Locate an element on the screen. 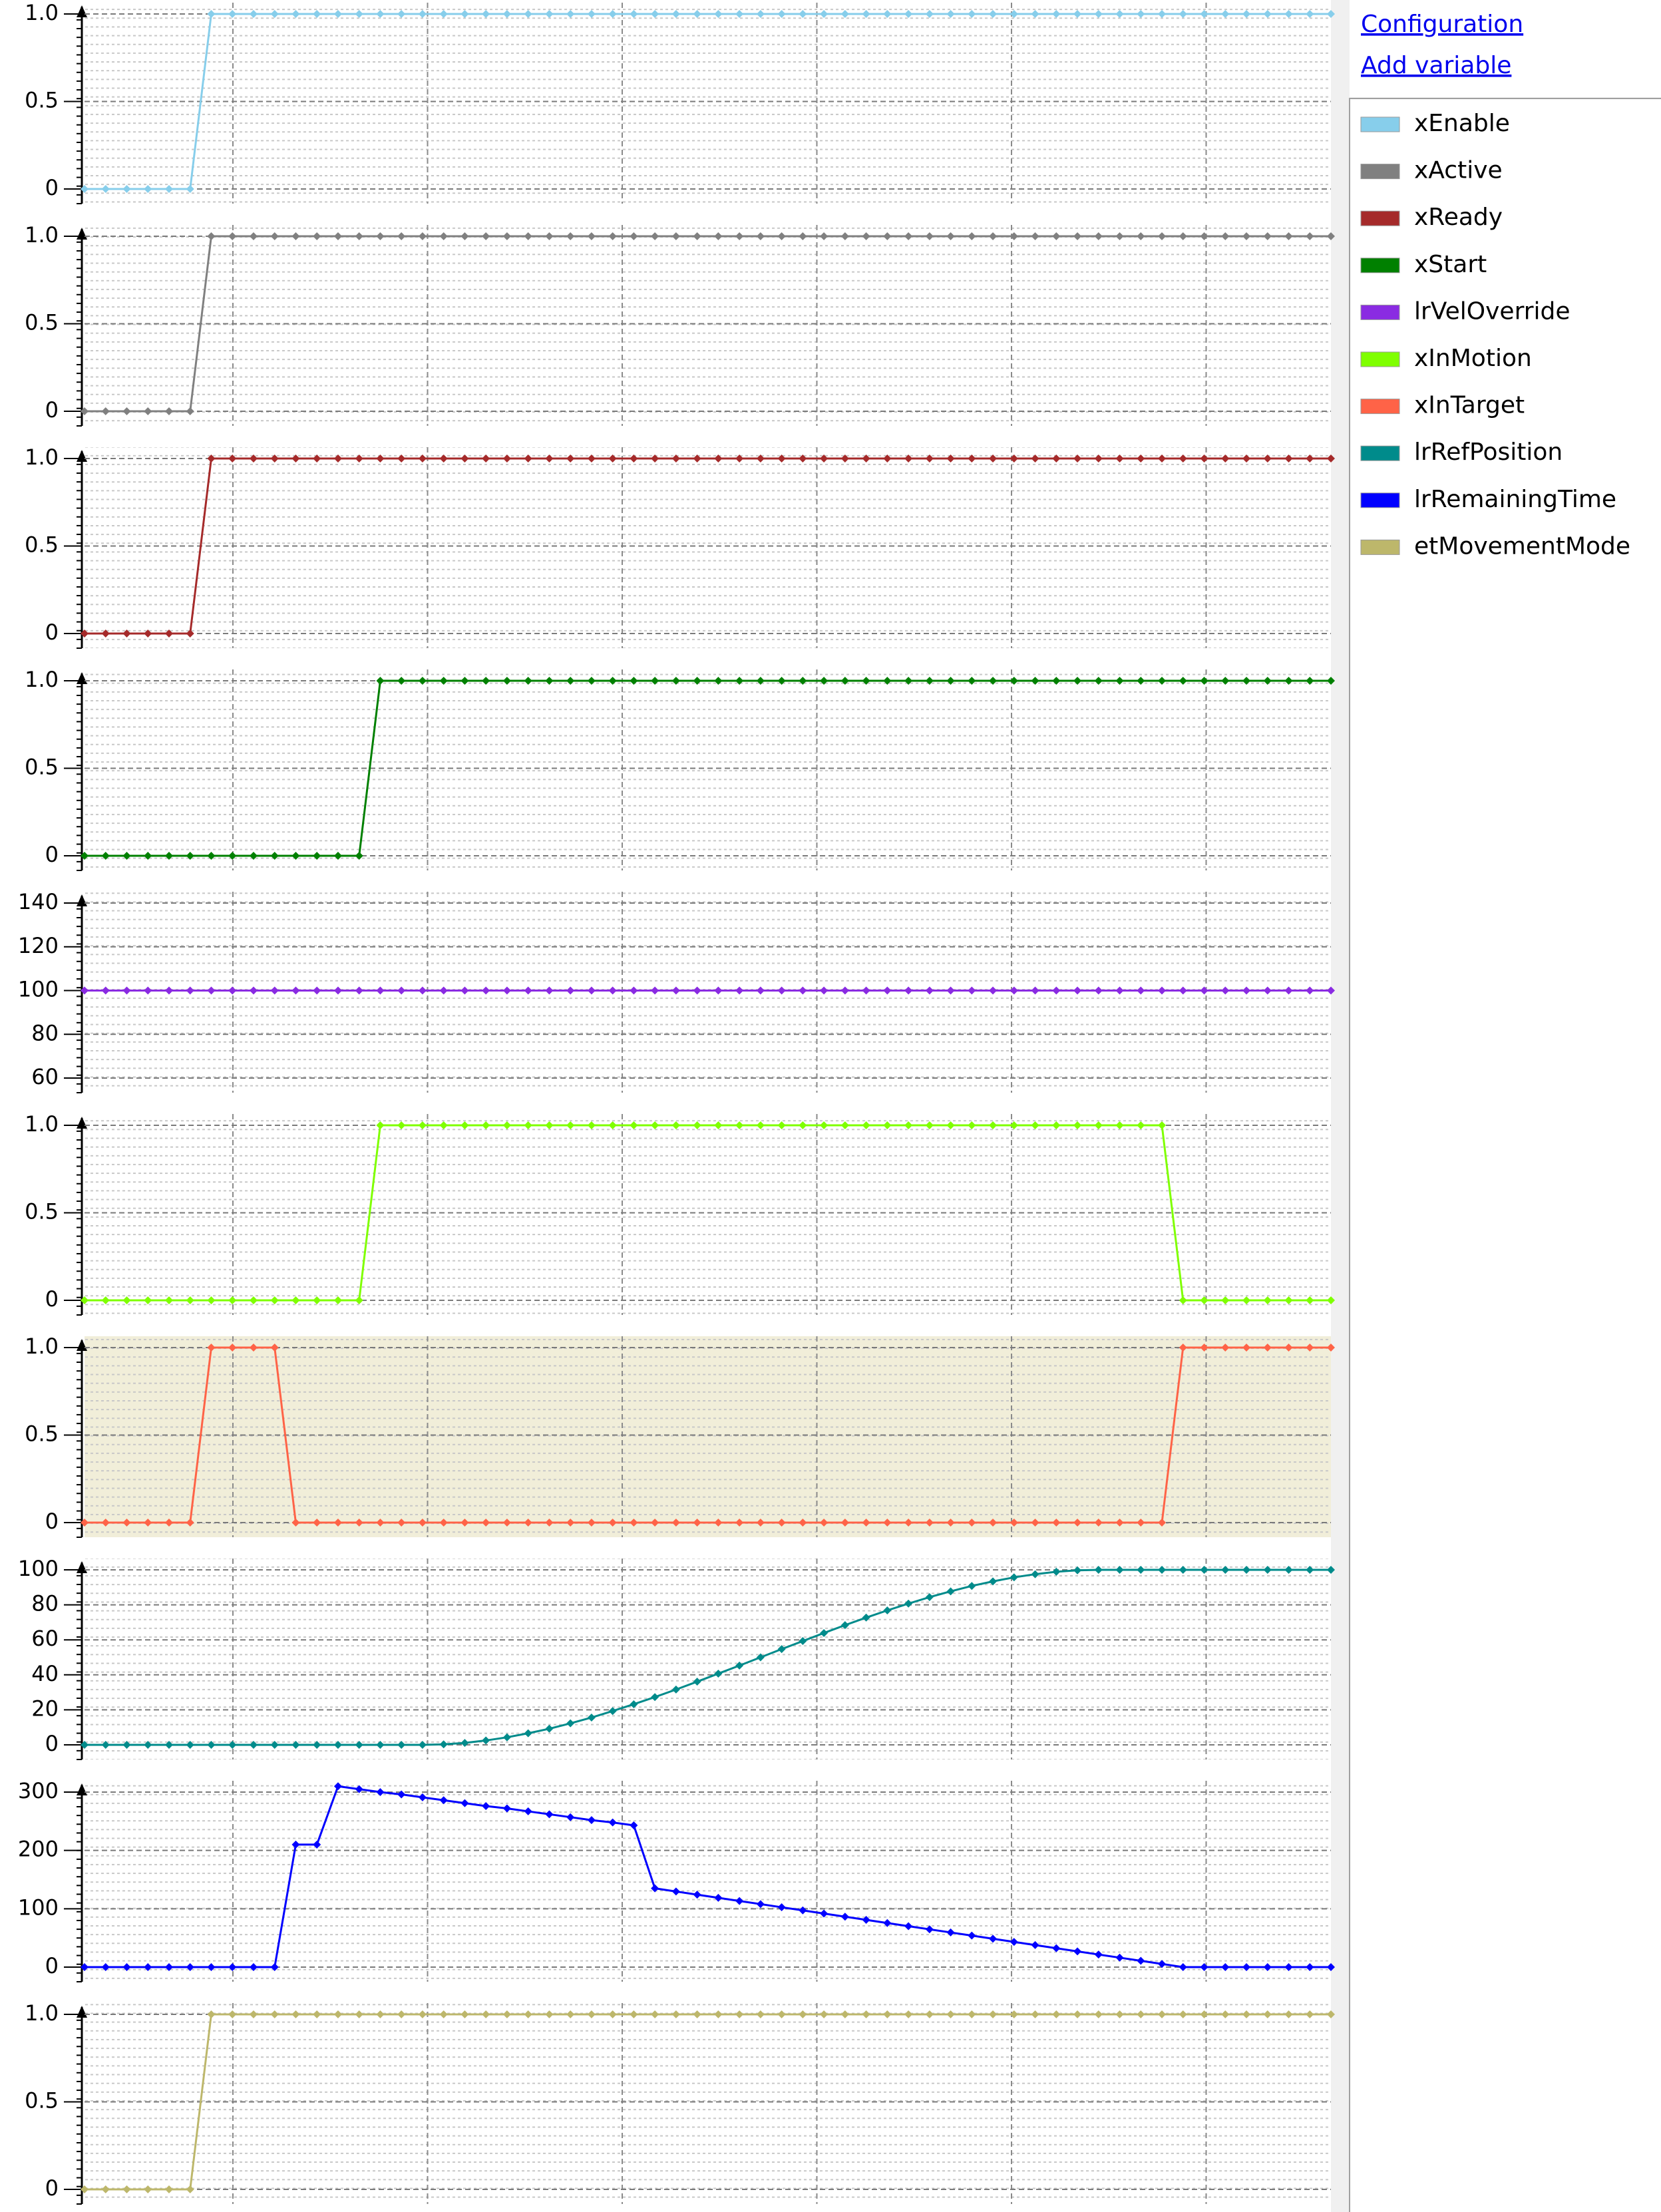  legend-label: xReady is located at coordinates (1458, 217).